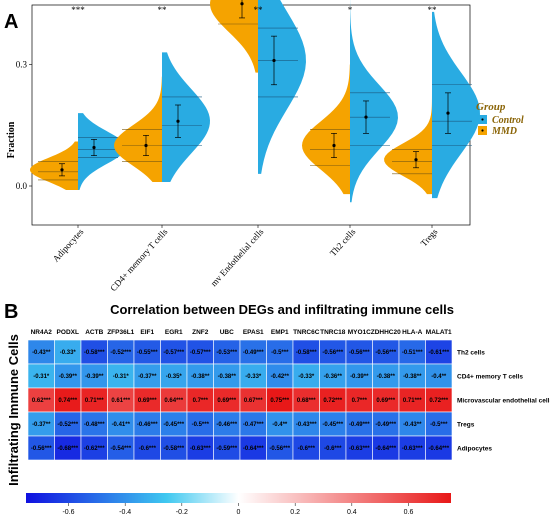 The image size is (550, 516). What do you see at coordinates (173, 425) in the screenshot?
I see `heatmap-cell-label: -0.45***` at bounding box center [173, 425].